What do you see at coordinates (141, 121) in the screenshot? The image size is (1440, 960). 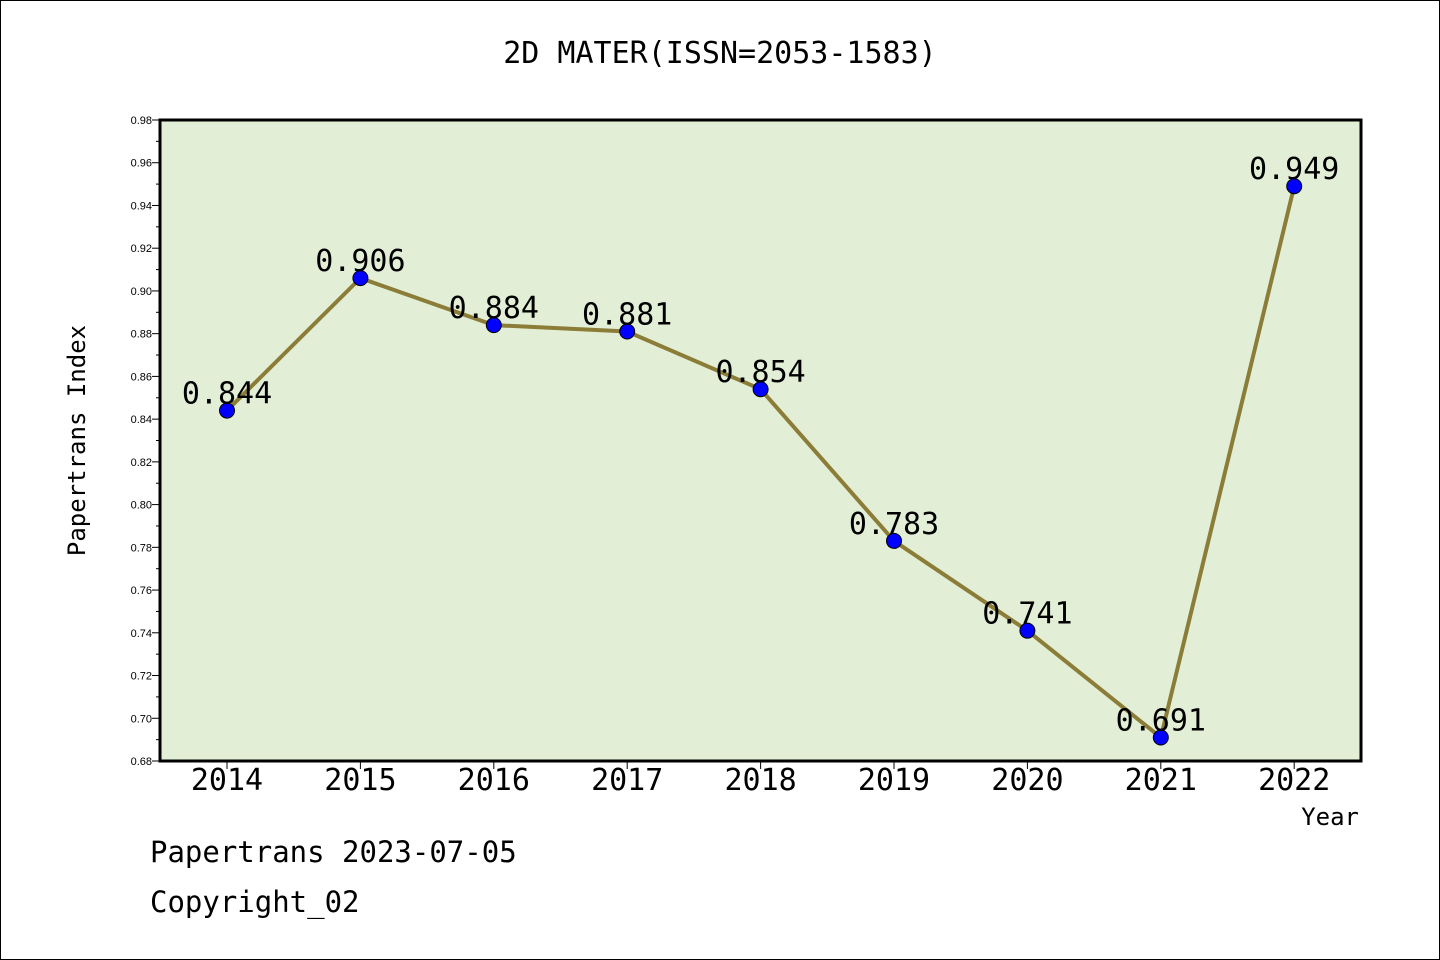 I see `y-tick-label: 0.98` at bounding box center [141, 121].